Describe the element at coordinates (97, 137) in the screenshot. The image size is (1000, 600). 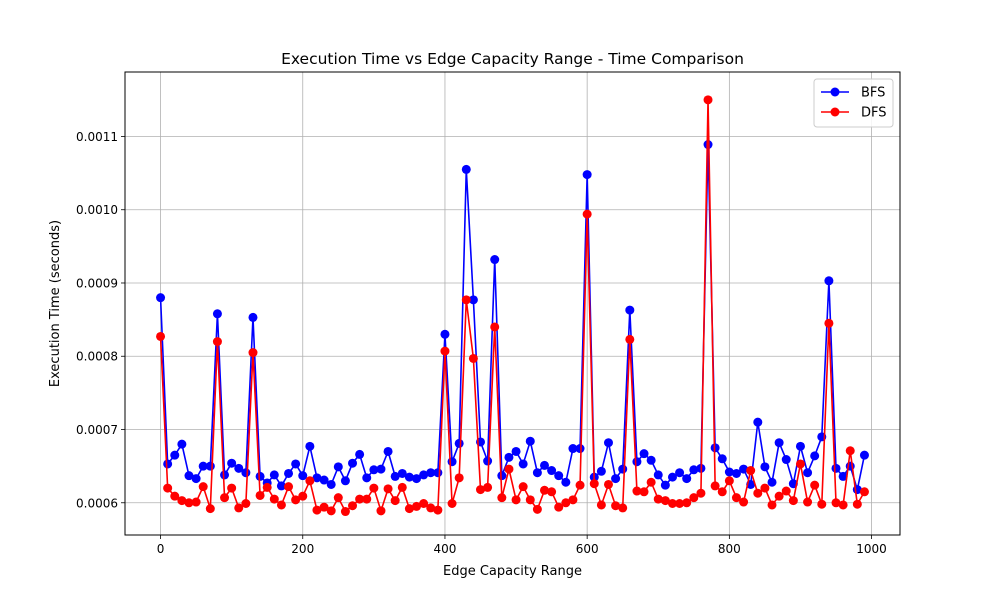
I see `y-tick-label: 0.0011` at that location.